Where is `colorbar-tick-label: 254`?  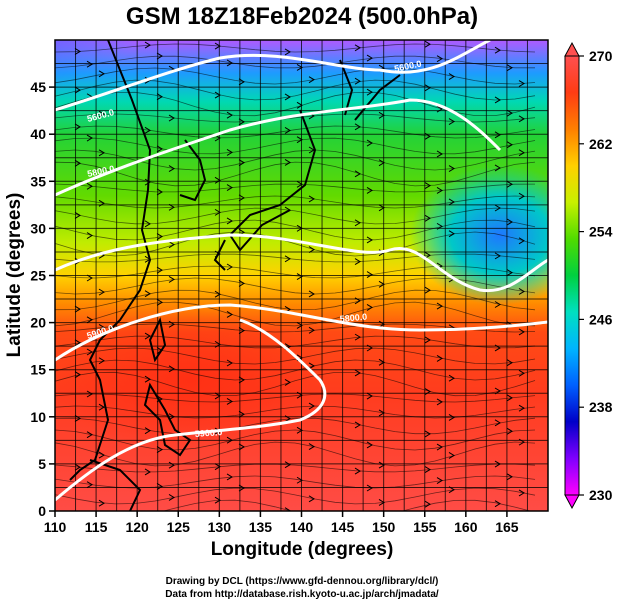 colorbar-tick-label: 254 is located at coordinates (601, 232).